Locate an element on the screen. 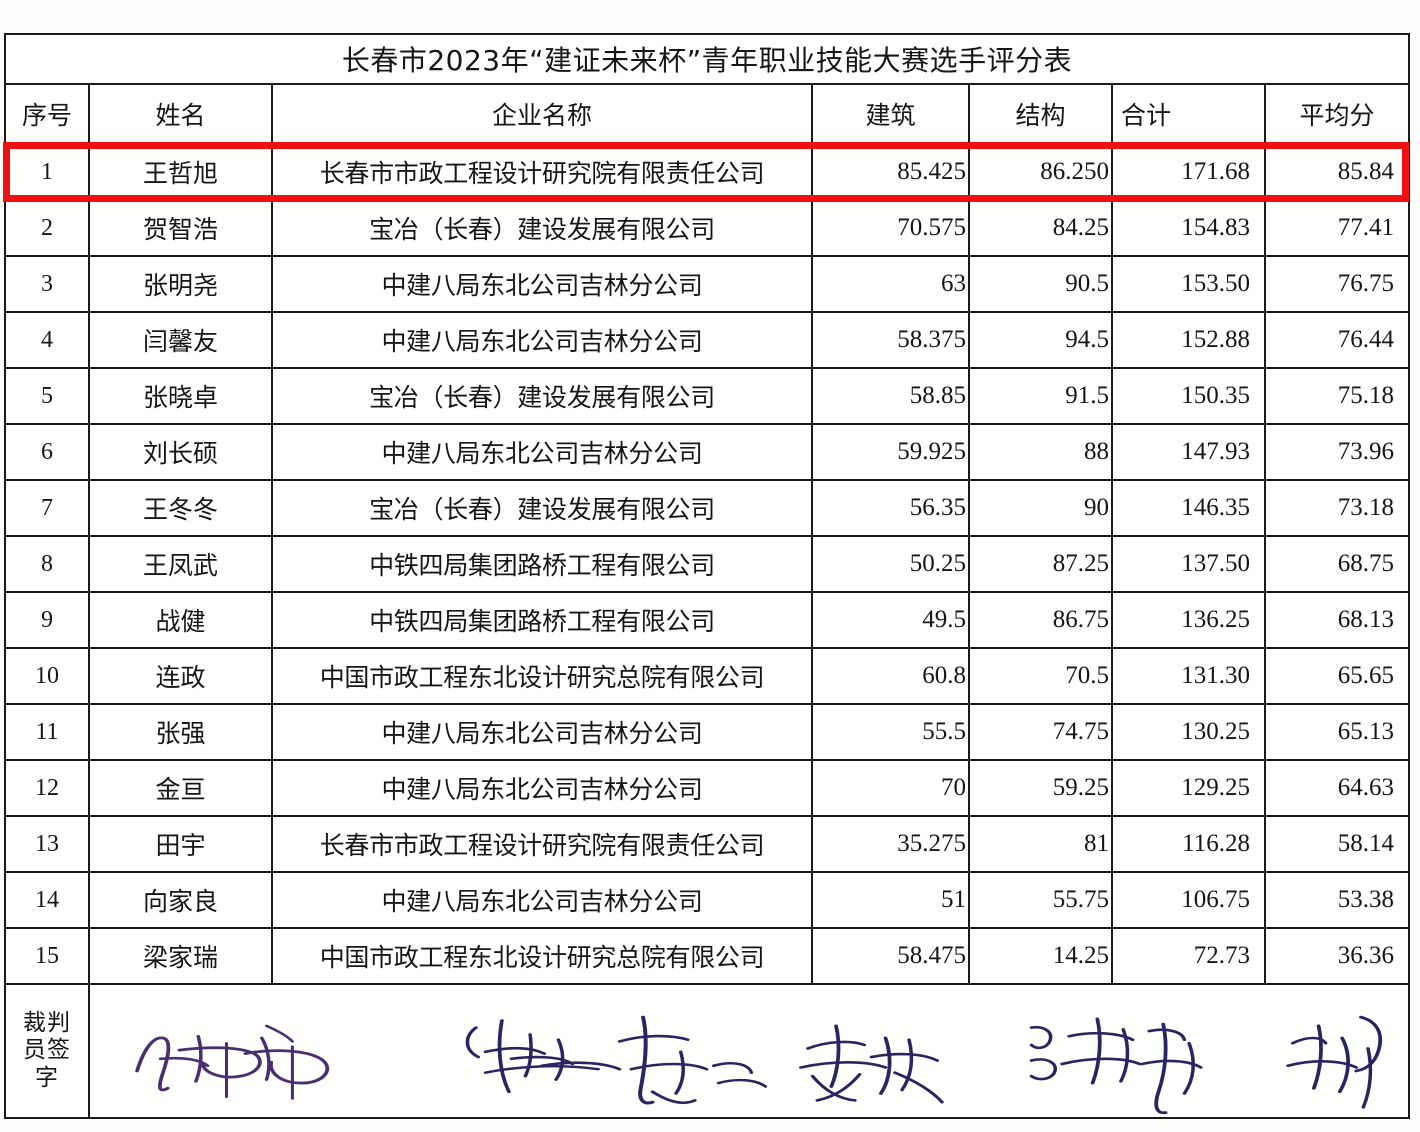 Image resolution: width=1420 pixels, height=1132 pixels. cell-index: 13 is located at coordinates (47, 844).